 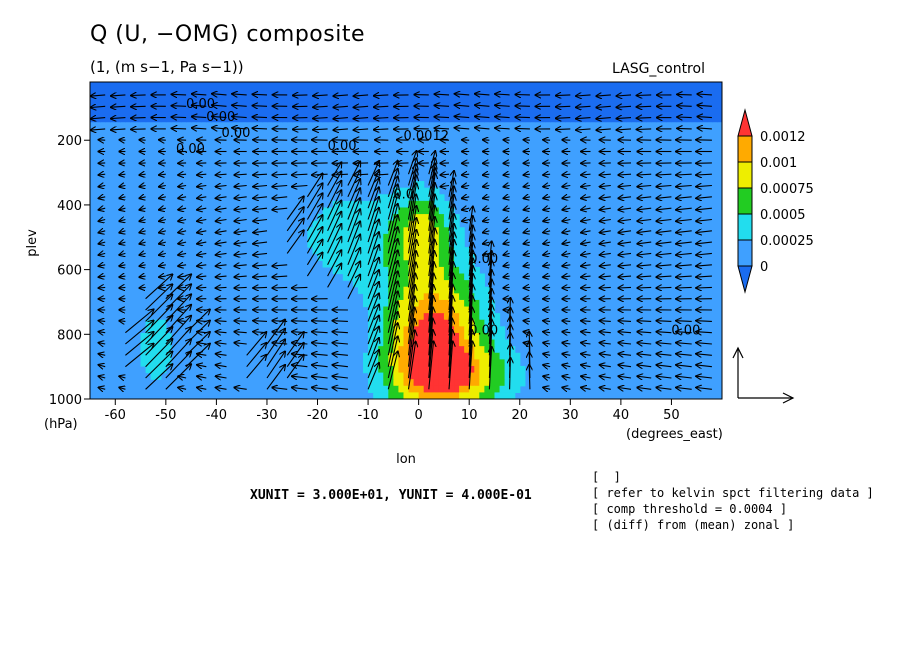 I want to click on x-tick-label: -40, so click(x=216, y=415).